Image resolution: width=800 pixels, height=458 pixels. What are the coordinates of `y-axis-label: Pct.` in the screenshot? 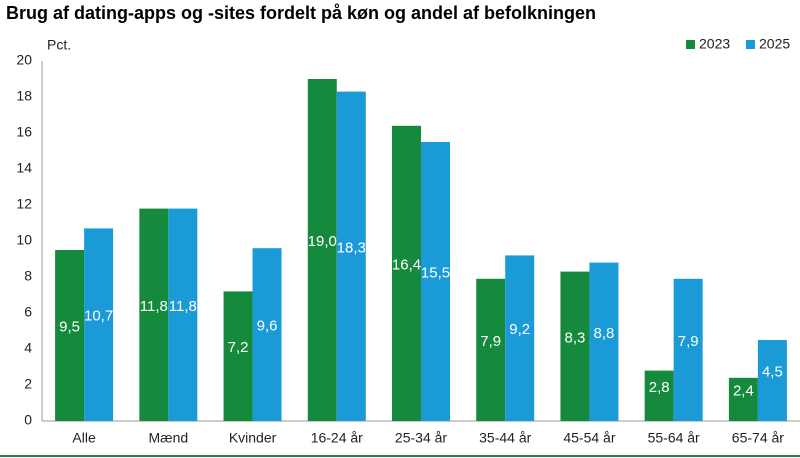 It's located at (59, 45).